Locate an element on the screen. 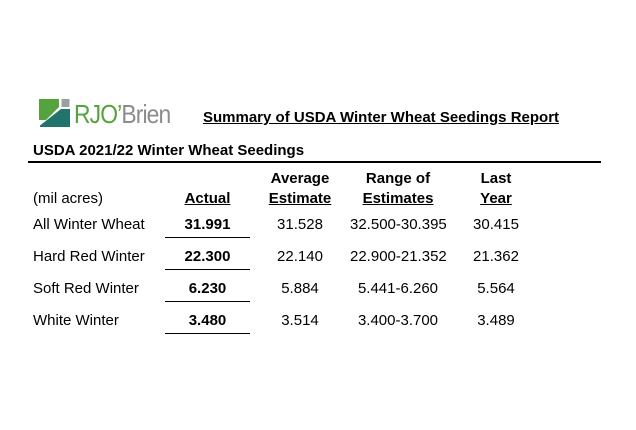  actual-cell: 31.991 is located at coordinates (207, 233).